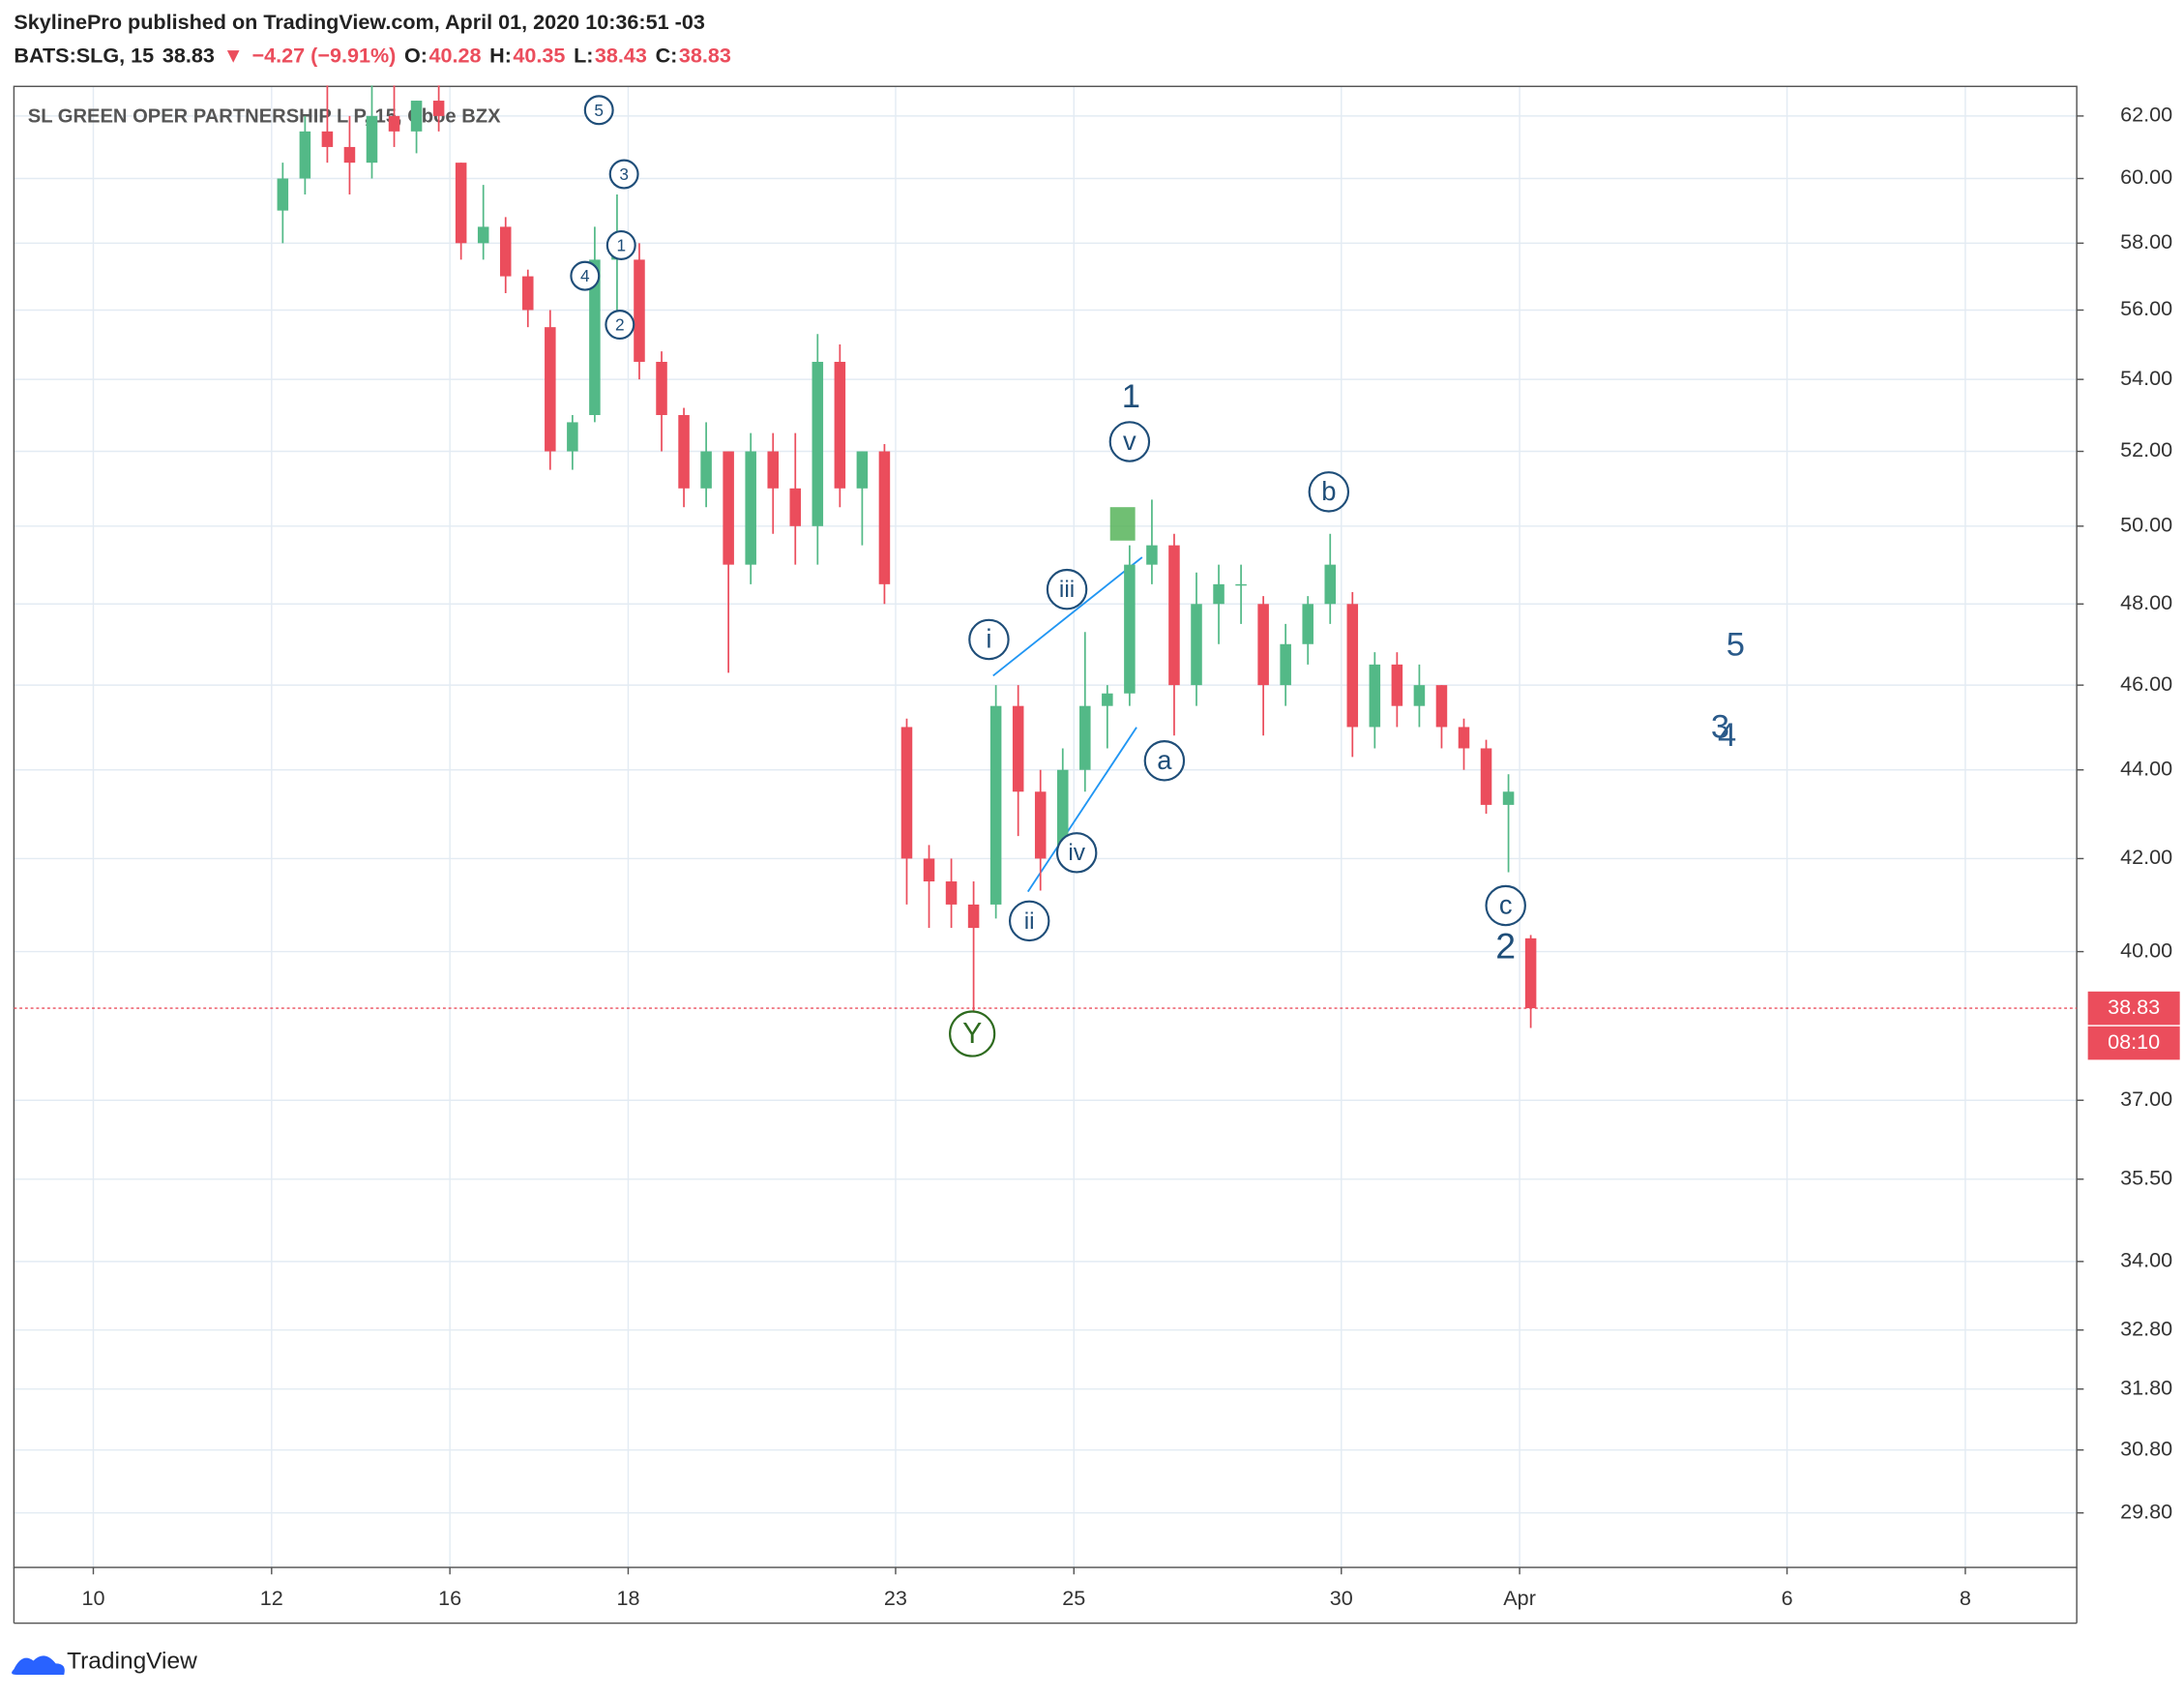  What do you see at coordinates (2146, 1448) in the screenshot?
I see `y-tick-label: 30.80` at bounding box center [2146, 1448].